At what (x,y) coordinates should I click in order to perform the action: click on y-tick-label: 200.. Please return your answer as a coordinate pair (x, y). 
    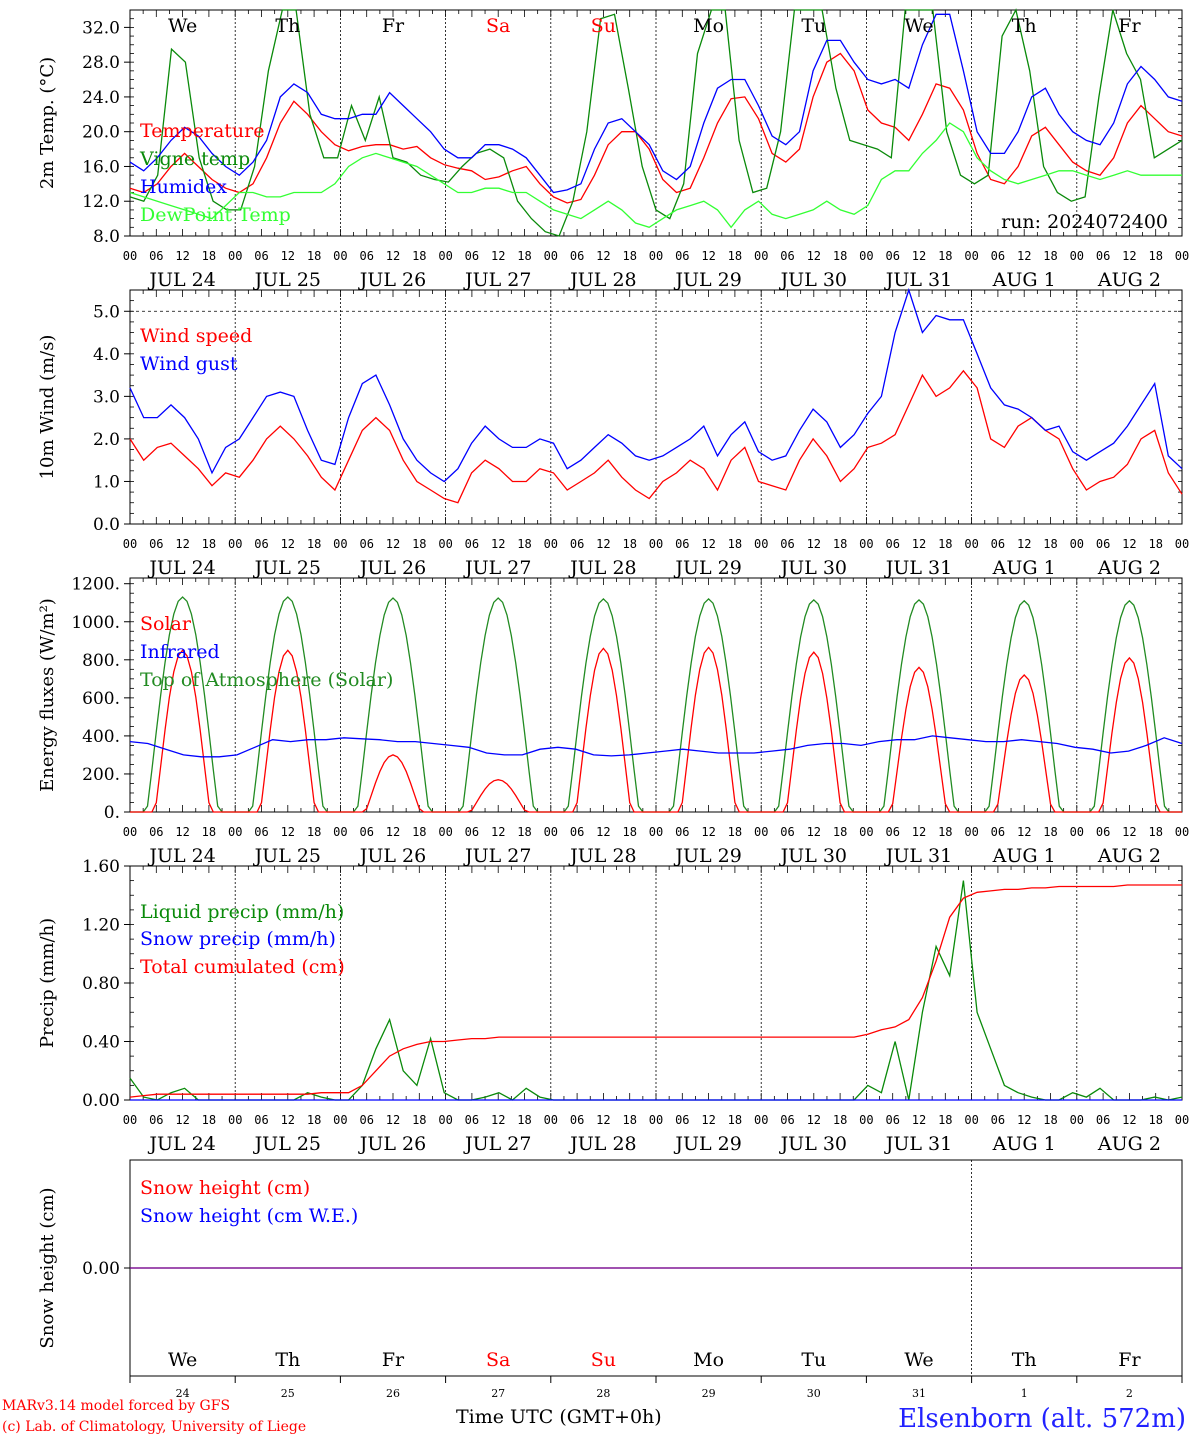
    Looking at the image, I should click on (101, 775).